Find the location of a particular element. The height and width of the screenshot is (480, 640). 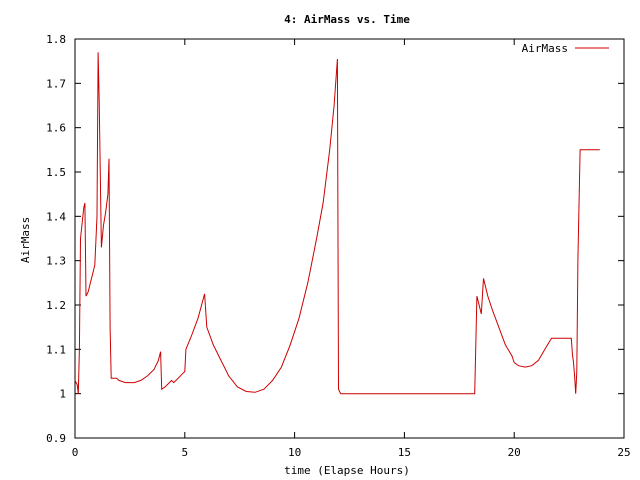

y-tick-label: 1.1 is located at coordinates (56, 349).